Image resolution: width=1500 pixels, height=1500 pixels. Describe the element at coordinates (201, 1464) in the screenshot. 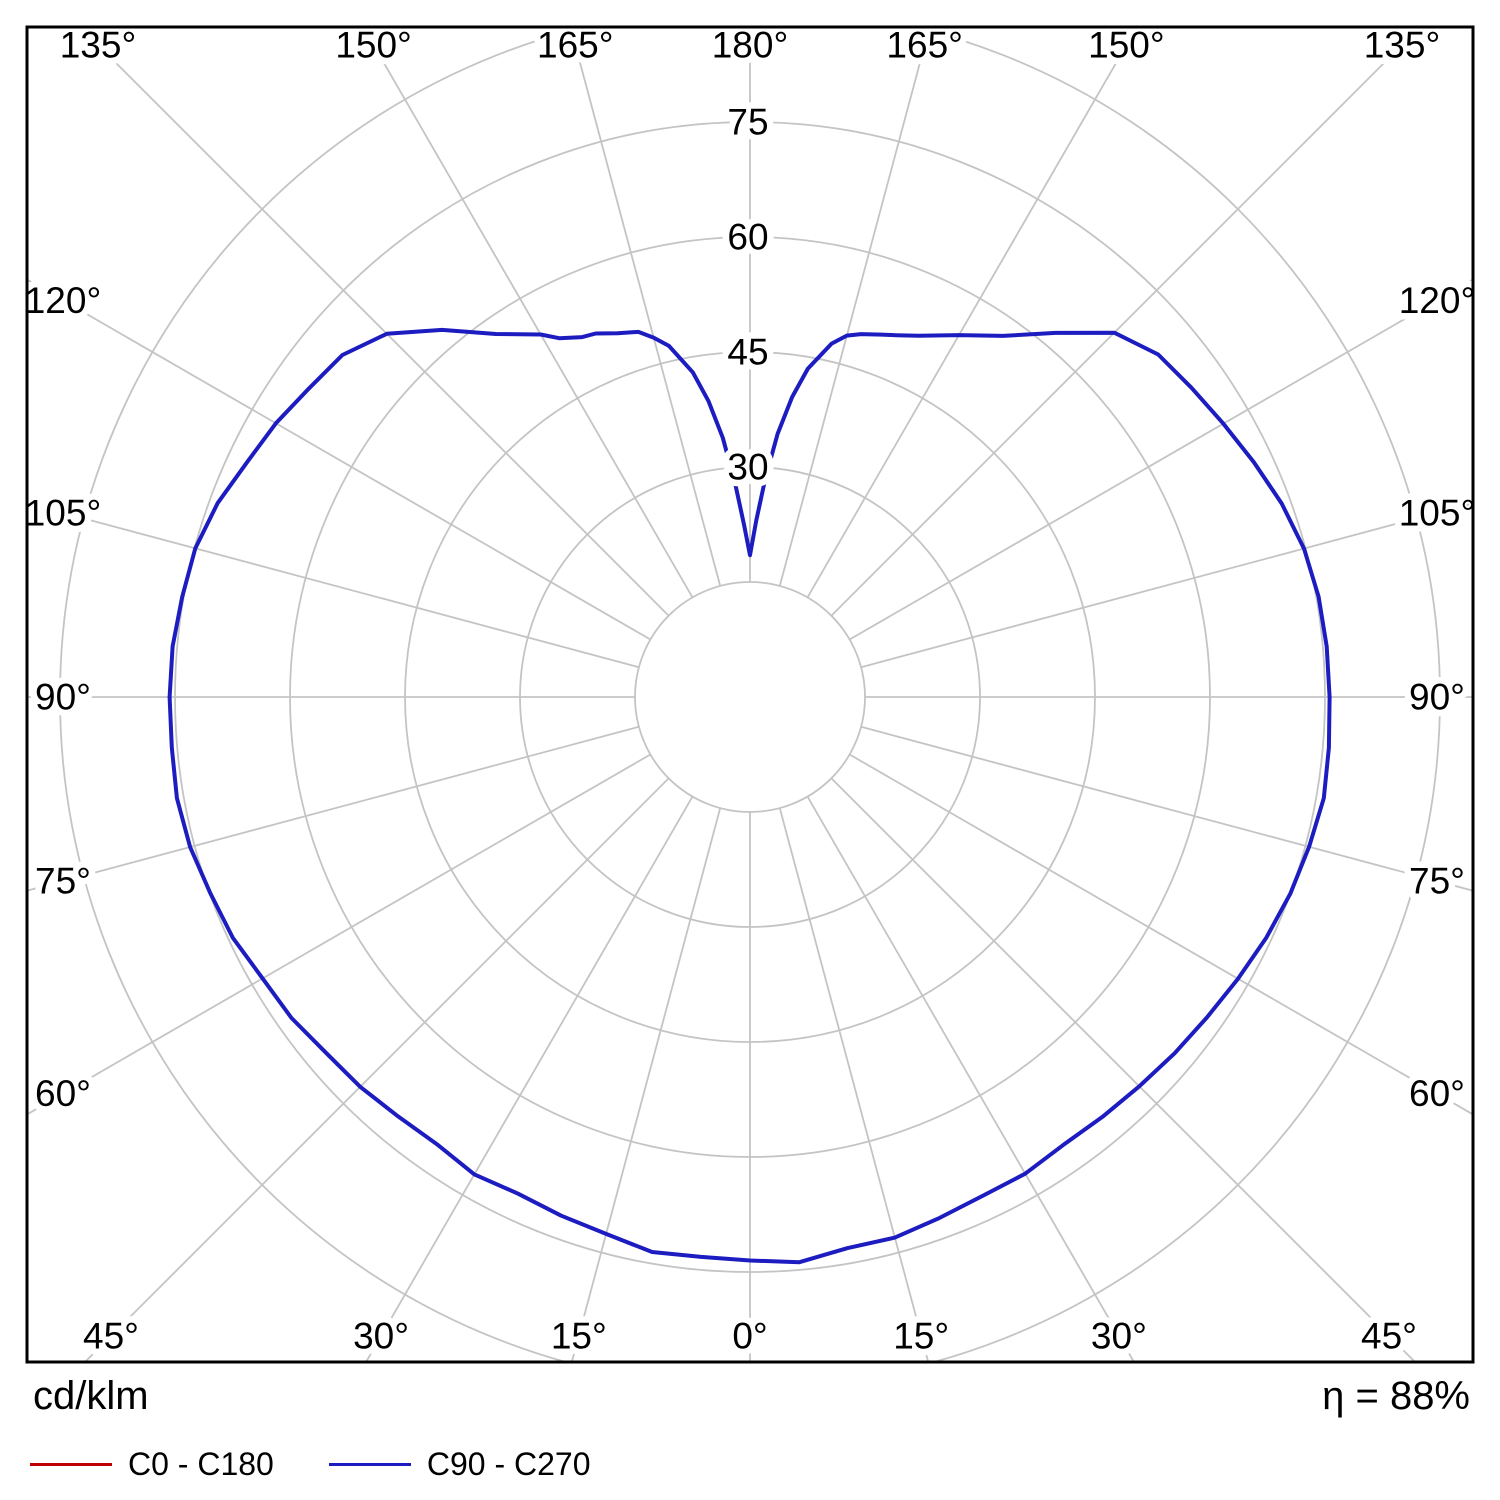

I see `legend-label-c0-c180: C0 - C180` at that location.